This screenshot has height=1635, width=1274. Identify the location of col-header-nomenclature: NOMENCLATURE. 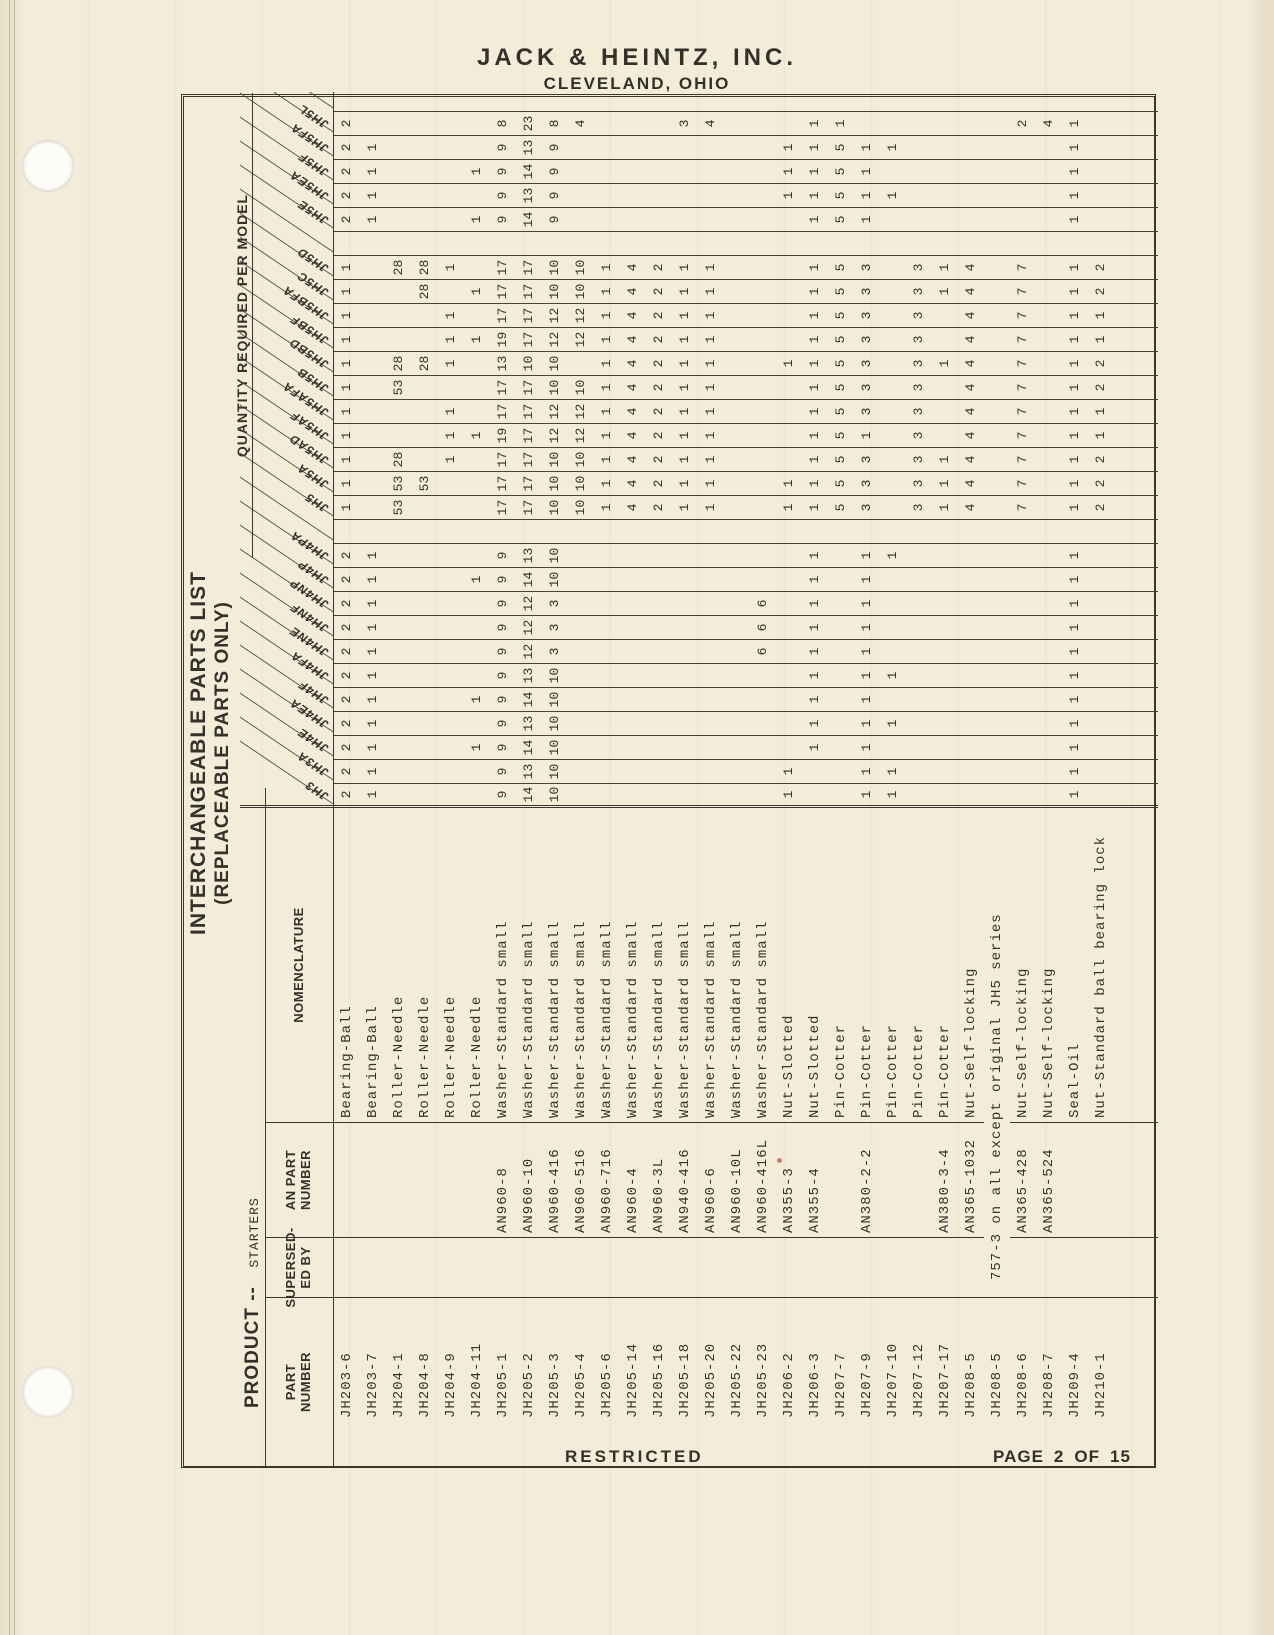
(299, 965).